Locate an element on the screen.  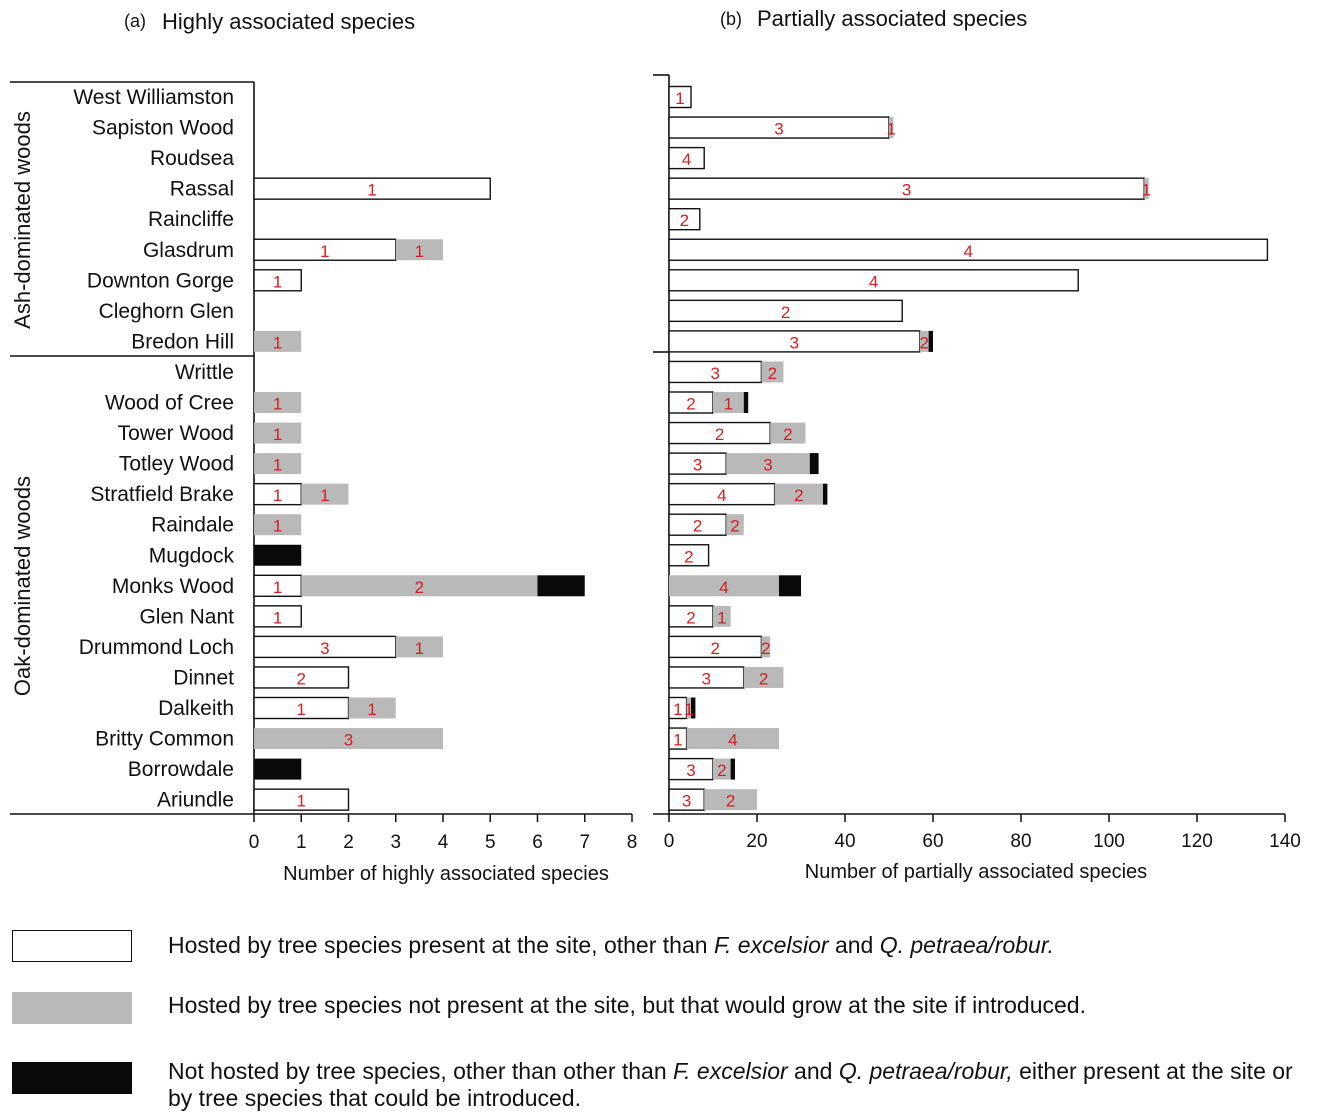
panel-b-x-axis-label: Number of partially associated species is located at coordinates (976, 872).